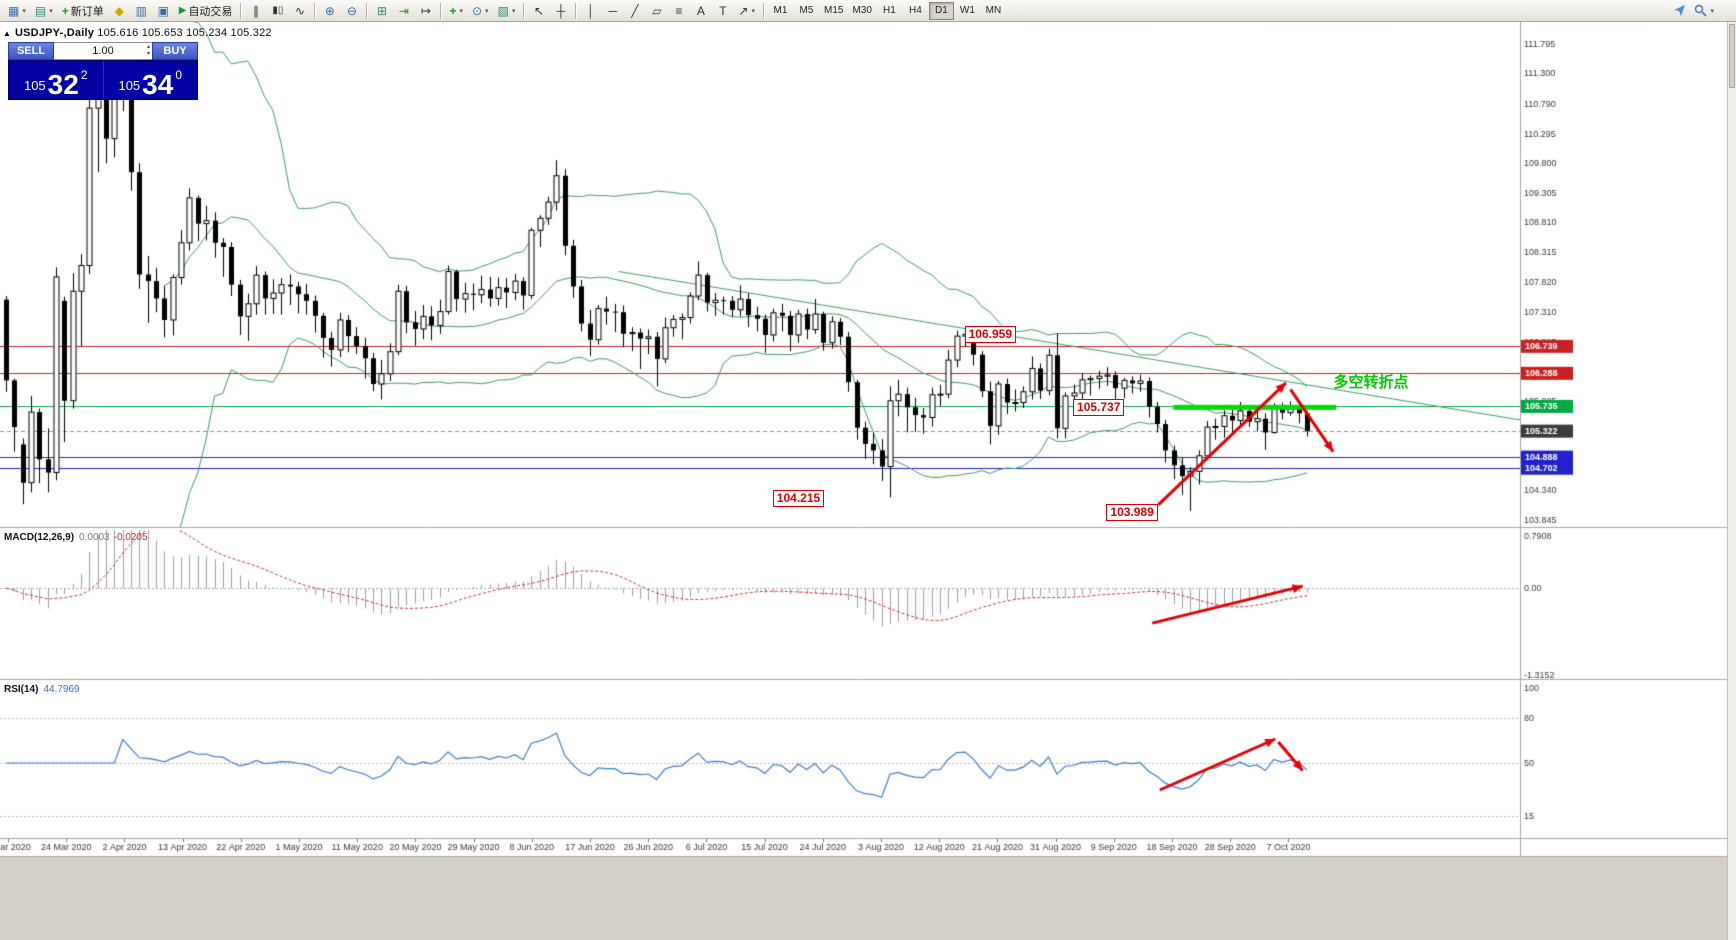 Image resolution: width=1736 pixels, height=940 pixels. Describe the element at coordinates (612, 11) in the screenshot. I see `horizontal-line-tool-button: ─` at that location.